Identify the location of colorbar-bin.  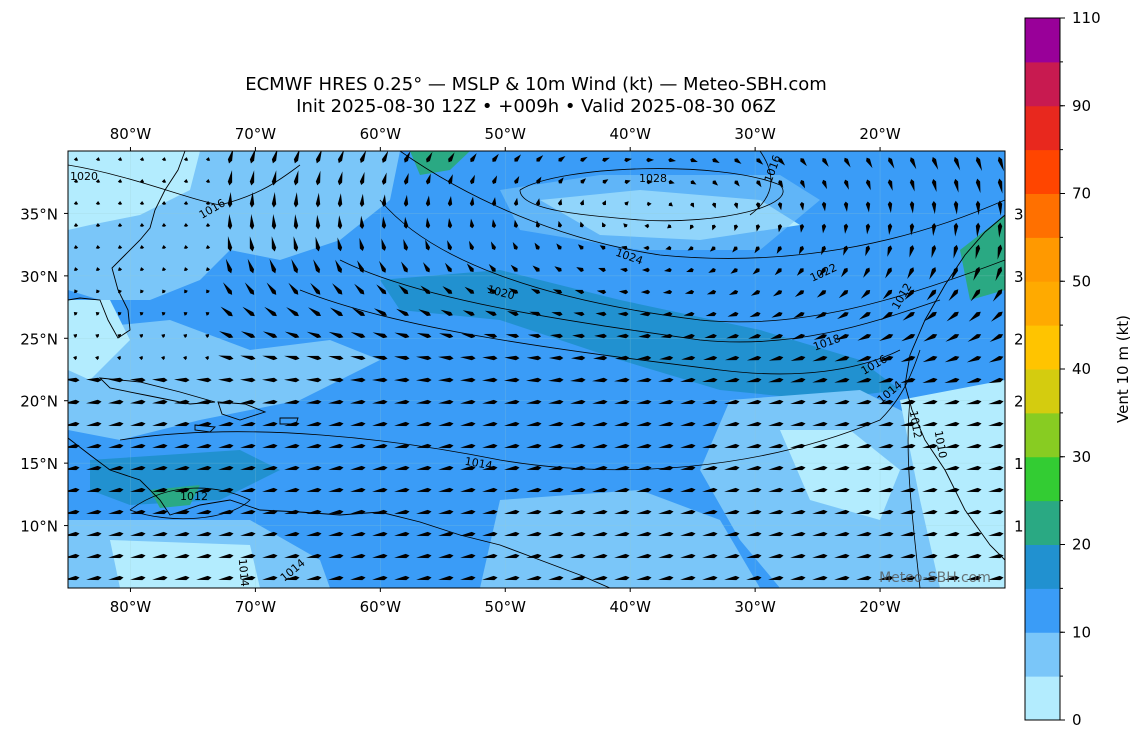
(1042, 391).